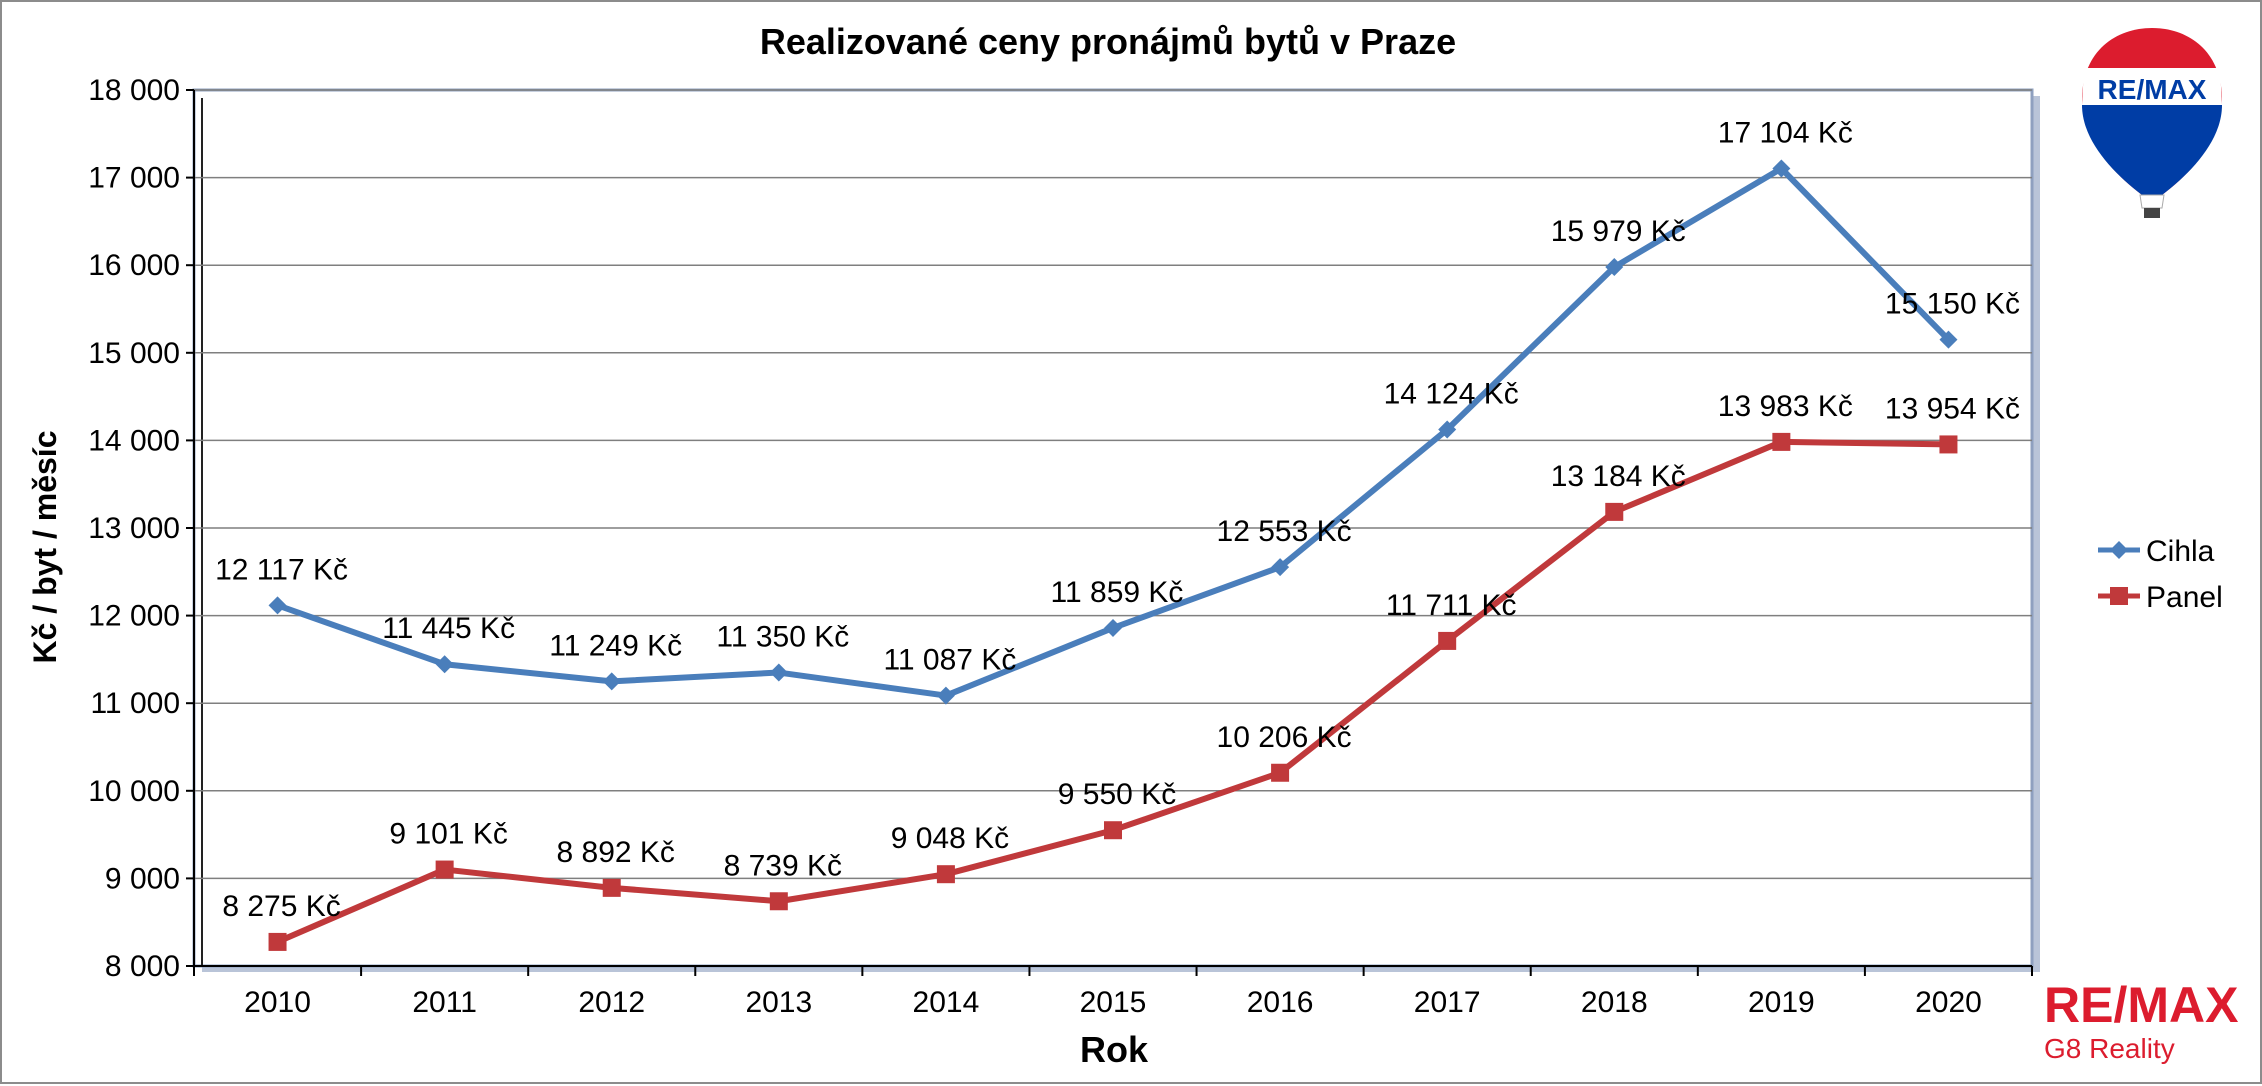 The image size is (2262, 1086). Describe the element at coordinates (448, 834) in the screenshot. I see `data-label-panel: 9 101 Kč` at that location.